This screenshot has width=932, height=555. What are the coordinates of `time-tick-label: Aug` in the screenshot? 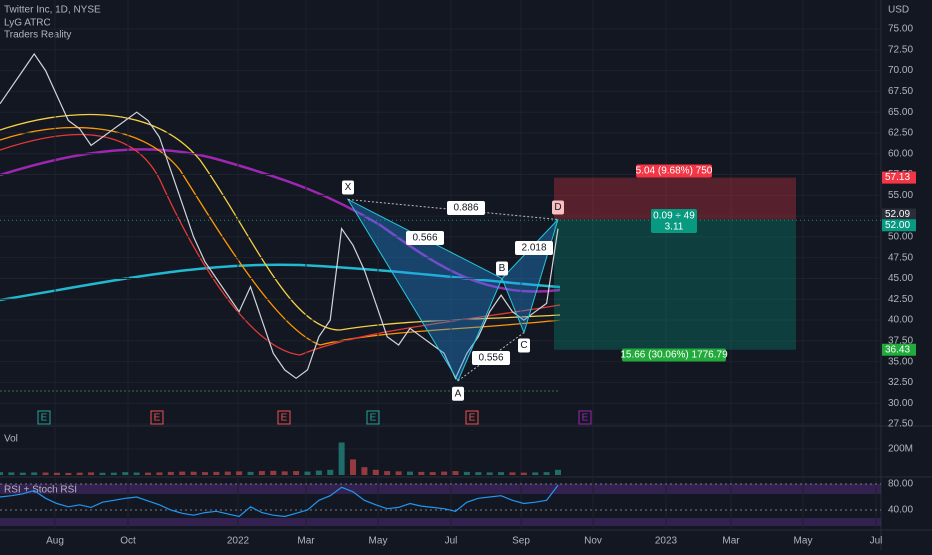 It's located at (55, 541).